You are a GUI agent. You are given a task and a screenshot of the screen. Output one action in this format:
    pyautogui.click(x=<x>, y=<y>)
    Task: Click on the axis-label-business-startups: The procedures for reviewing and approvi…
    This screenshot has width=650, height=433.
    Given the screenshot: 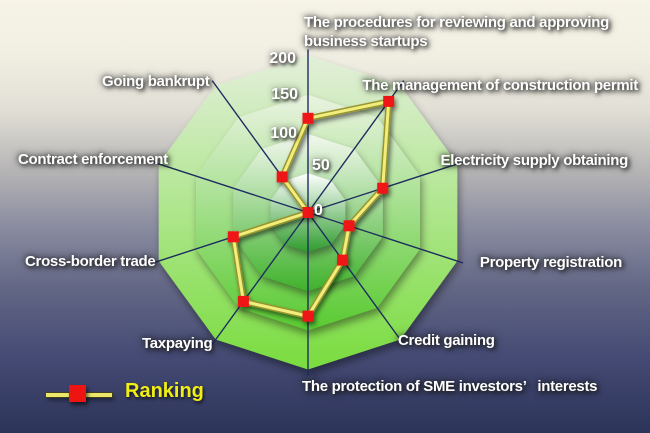 What is the action you would take?
    pyautogui.click(x=456, y=32)
    